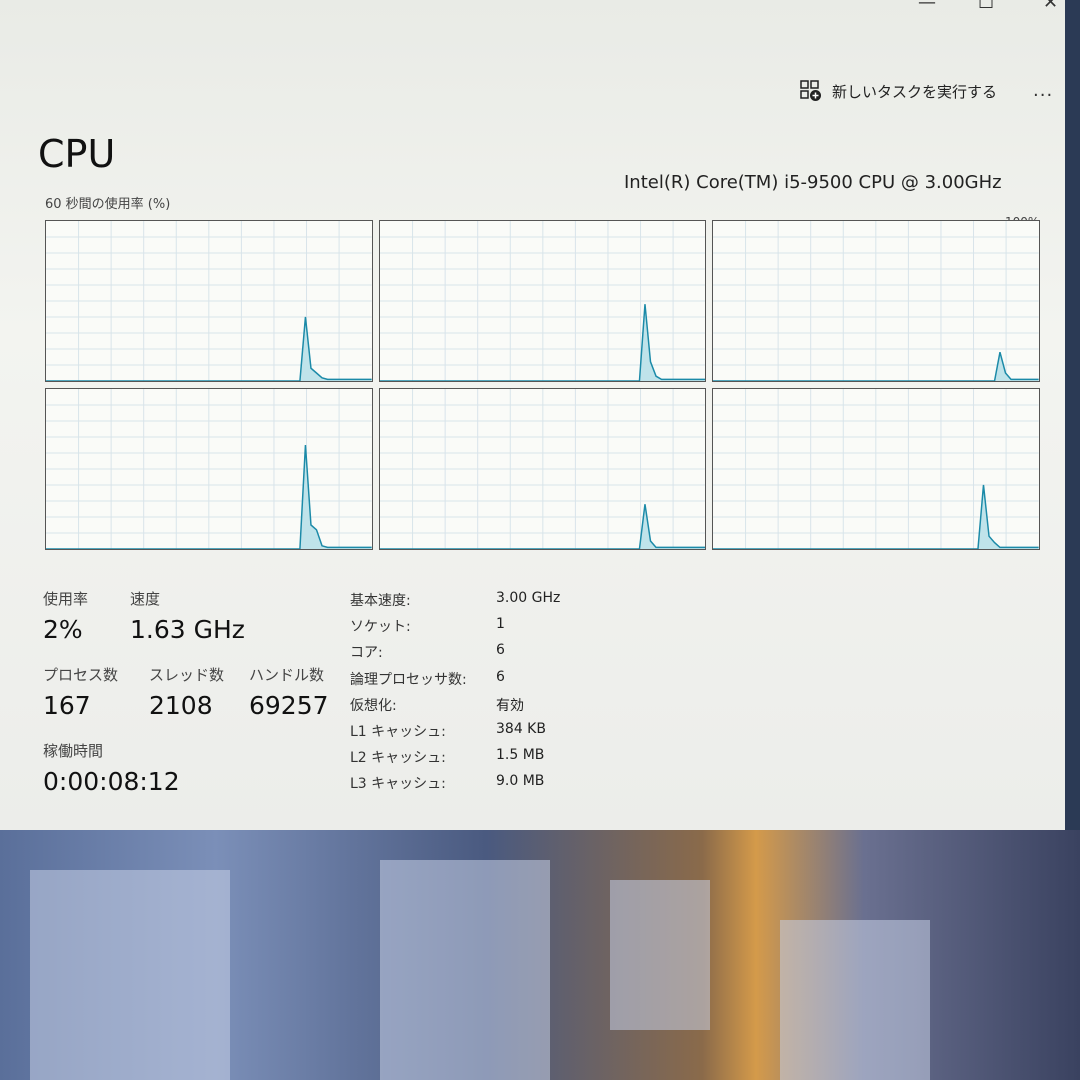 This screenshot has width=1080, height=1080. What do you see at coordinates (510, 705) in the screenshot?
I see `detail-value: 有効` at bounding box center [510, 705].